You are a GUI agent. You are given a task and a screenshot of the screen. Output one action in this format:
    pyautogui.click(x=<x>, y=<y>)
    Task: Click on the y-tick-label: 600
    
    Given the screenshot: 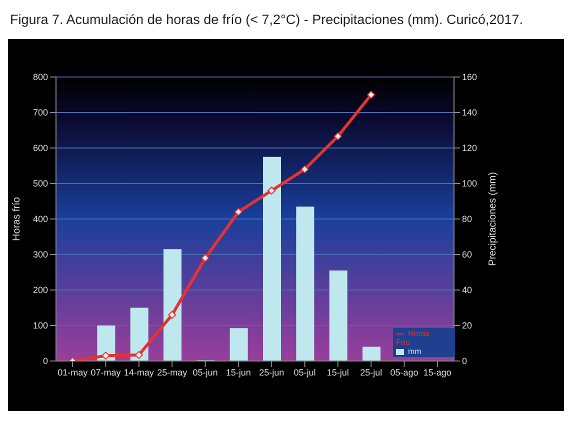 What is the action you would take?
    pyautogui.click(x=40, y=148)
    